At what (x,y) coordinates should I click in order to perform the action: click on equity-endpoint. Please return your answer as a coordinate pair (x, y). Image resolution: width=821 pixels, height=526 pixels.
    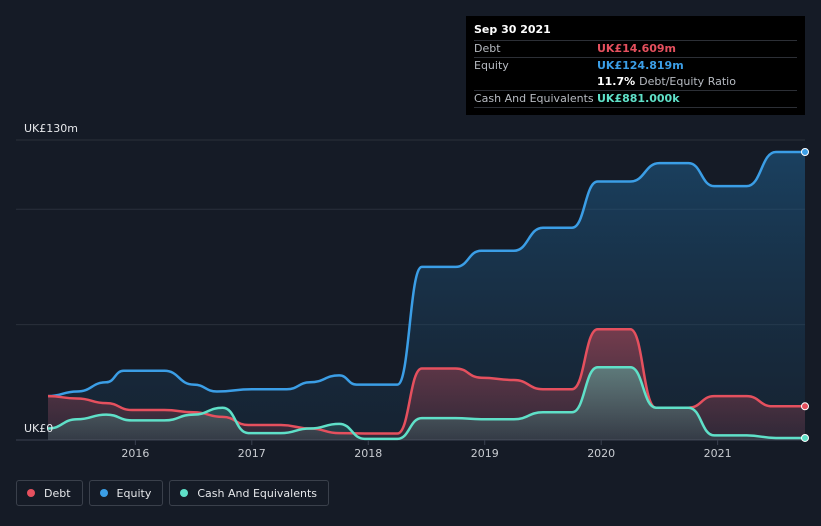
    Looking at the image, I should click on (805, 152).